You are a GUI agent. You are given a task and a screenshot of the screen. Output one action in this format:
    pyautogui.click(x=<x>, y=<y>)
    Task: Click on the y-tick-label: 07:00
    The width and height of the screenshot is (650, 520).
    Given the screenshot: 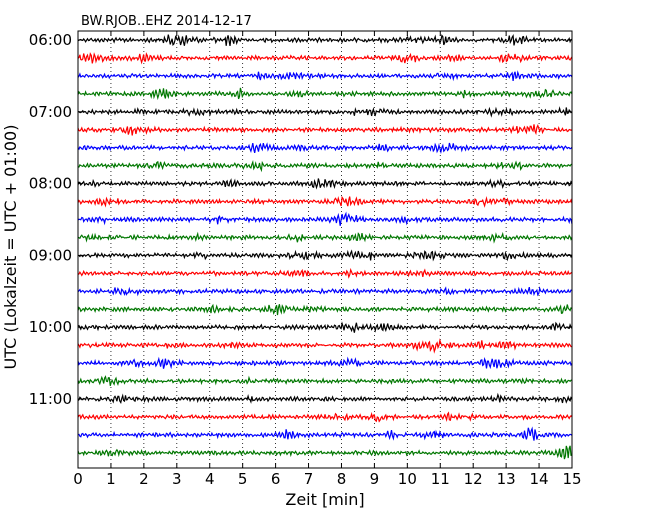 What is the action you would take?
    pyautogui.click(x=50, y=112)
    